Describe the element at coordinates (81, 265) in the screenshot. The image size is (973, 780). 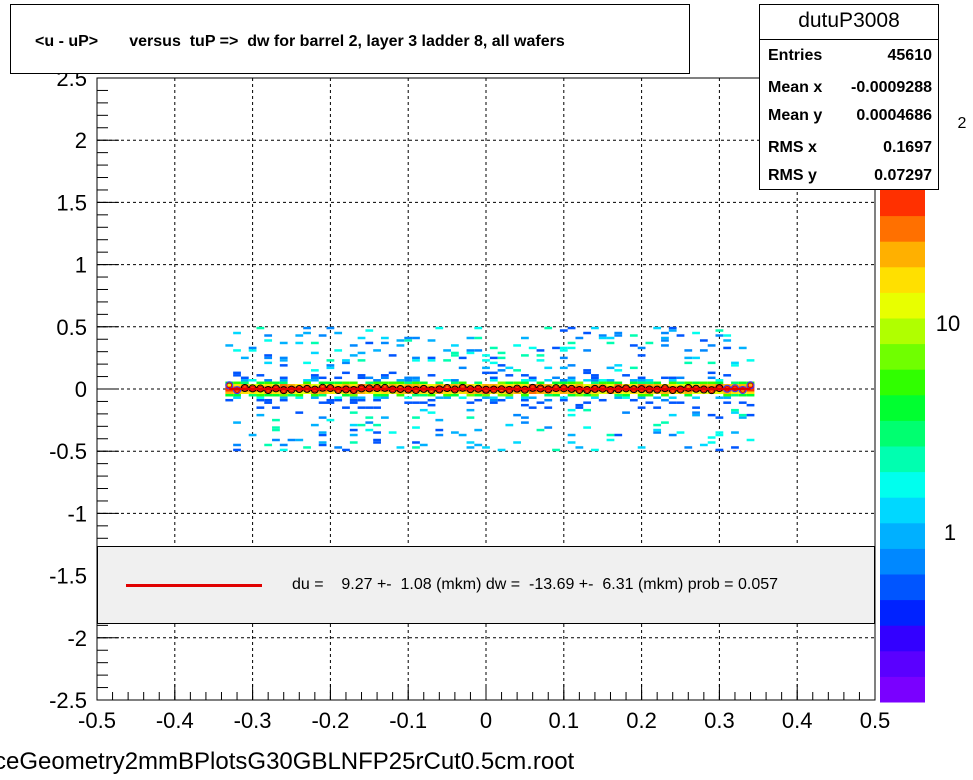
I see `y-tick-label: 1` at that location.